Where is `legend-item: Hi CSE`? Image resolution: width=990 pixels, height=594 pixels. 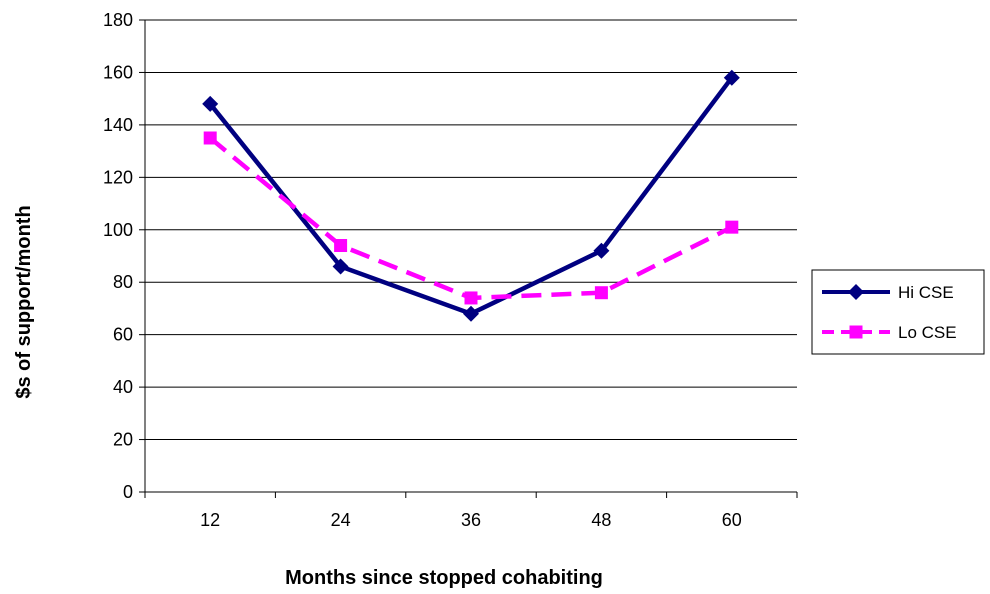
legend-item: Hi CSE is located at coordinates (888, 292).